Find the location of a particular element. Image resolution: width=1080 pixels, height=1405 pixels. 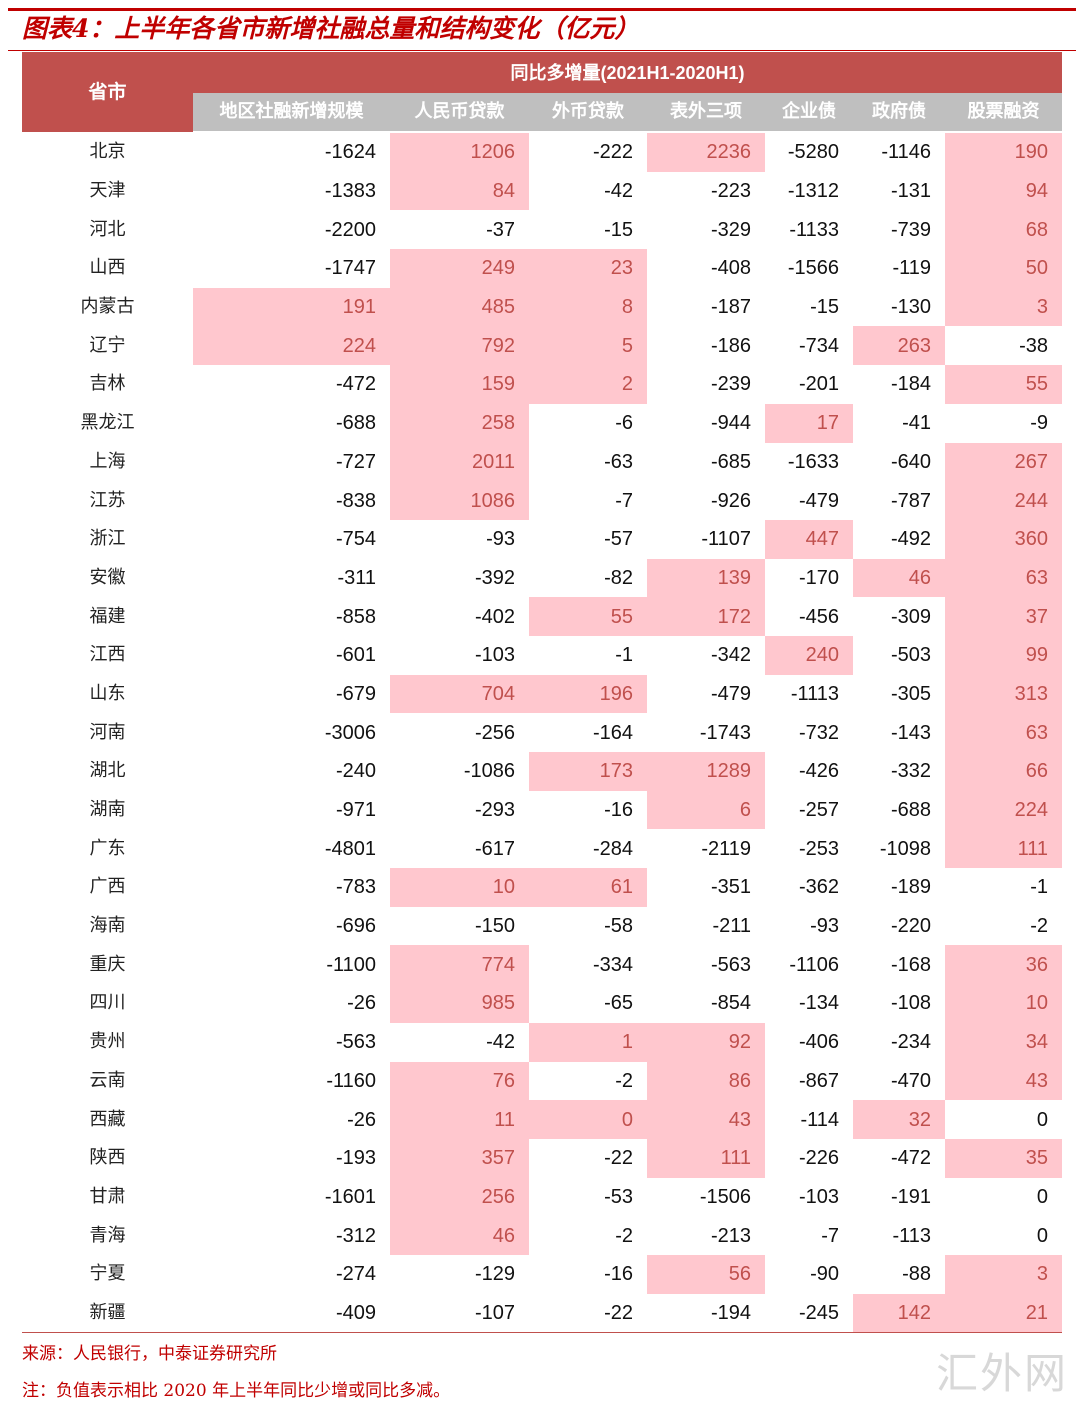

column-header: 表外三项 is located at coordinates (706, 113).